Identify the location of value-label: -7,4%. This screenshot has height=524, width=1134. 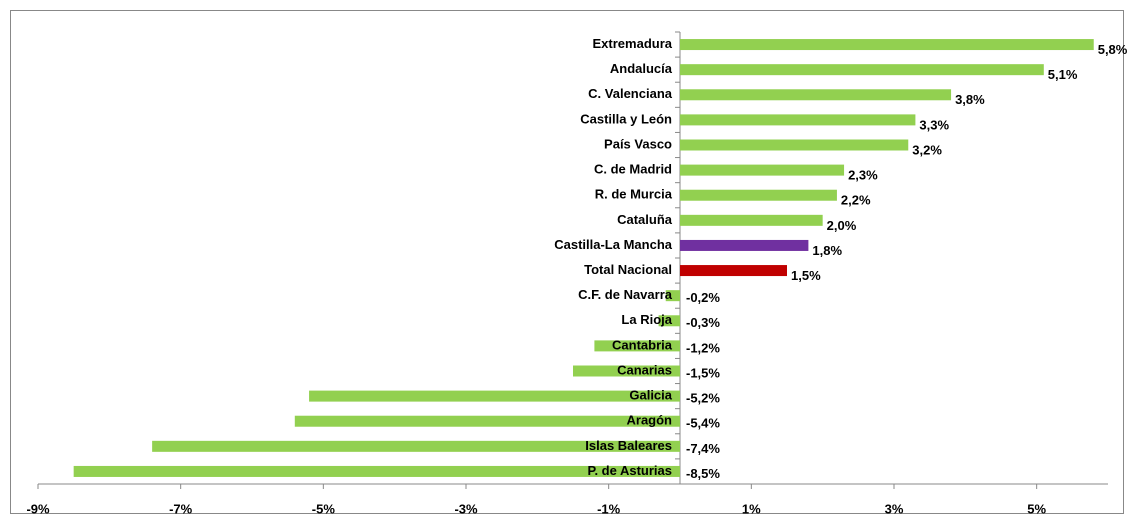
(703, 448).